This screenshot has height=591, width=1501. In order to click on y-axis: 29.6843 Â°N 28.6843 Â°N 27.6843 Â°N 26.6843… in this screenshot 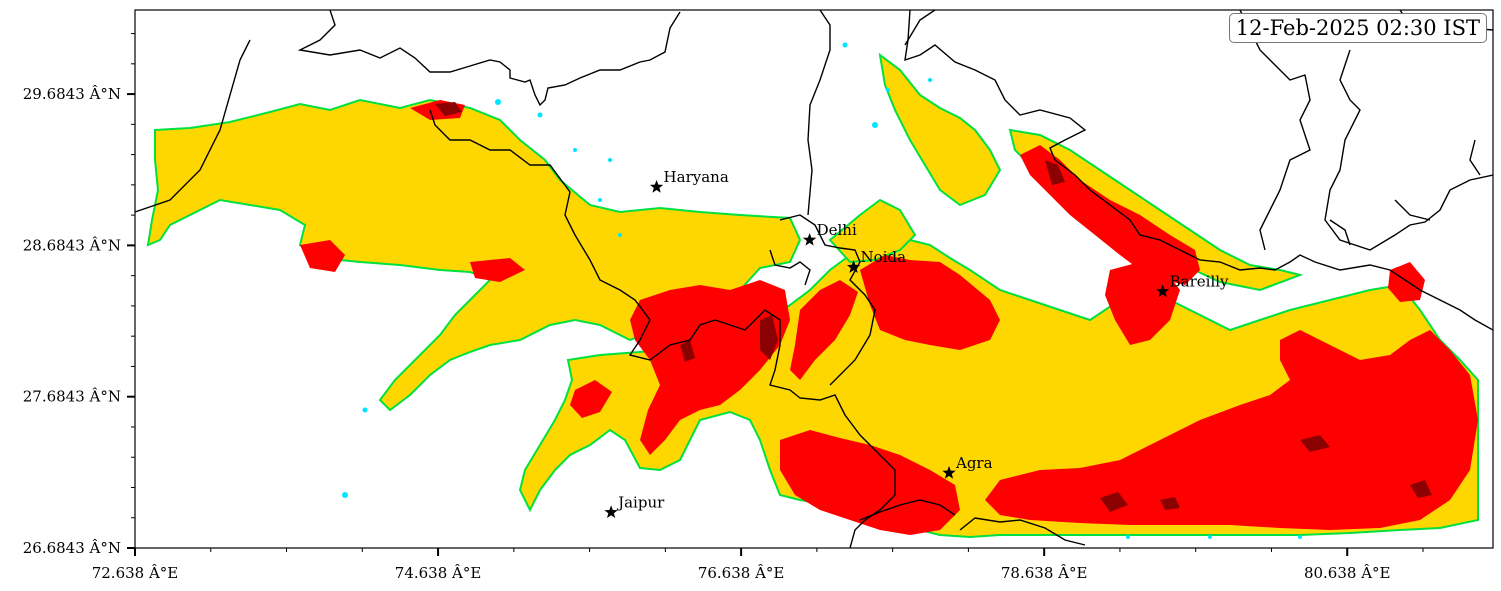, I will do `click(79, 295)`.